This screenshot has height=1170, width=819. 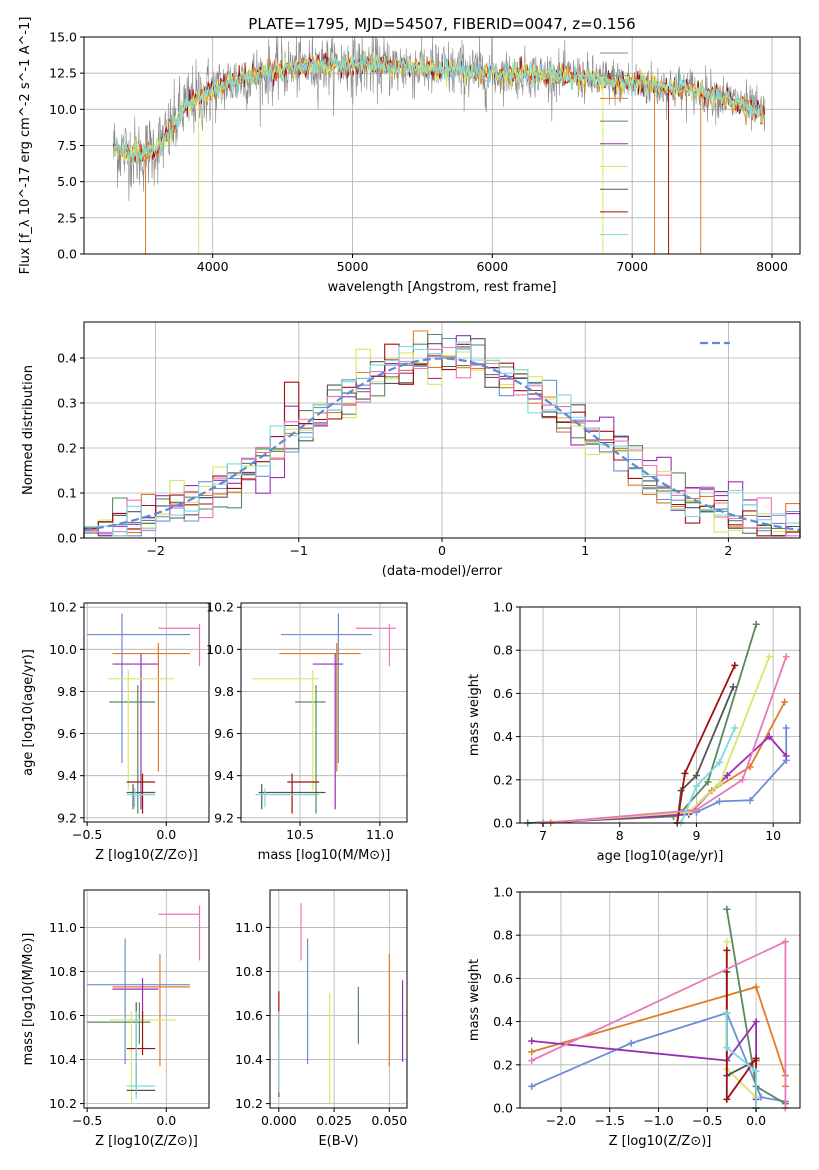 I want to click on y-tick-label: 10.6, so click(x=63, y=1015).